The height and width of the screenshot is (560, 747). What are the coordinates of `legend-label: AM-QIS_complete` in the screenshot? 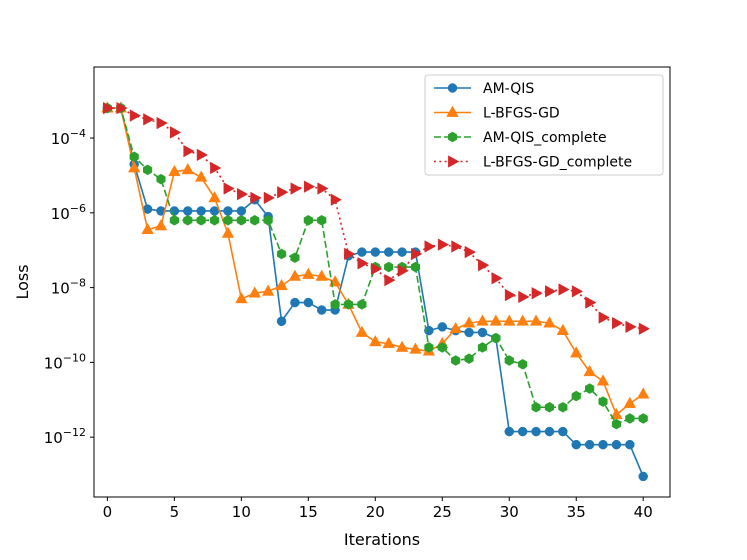 It's located at (545, 138).